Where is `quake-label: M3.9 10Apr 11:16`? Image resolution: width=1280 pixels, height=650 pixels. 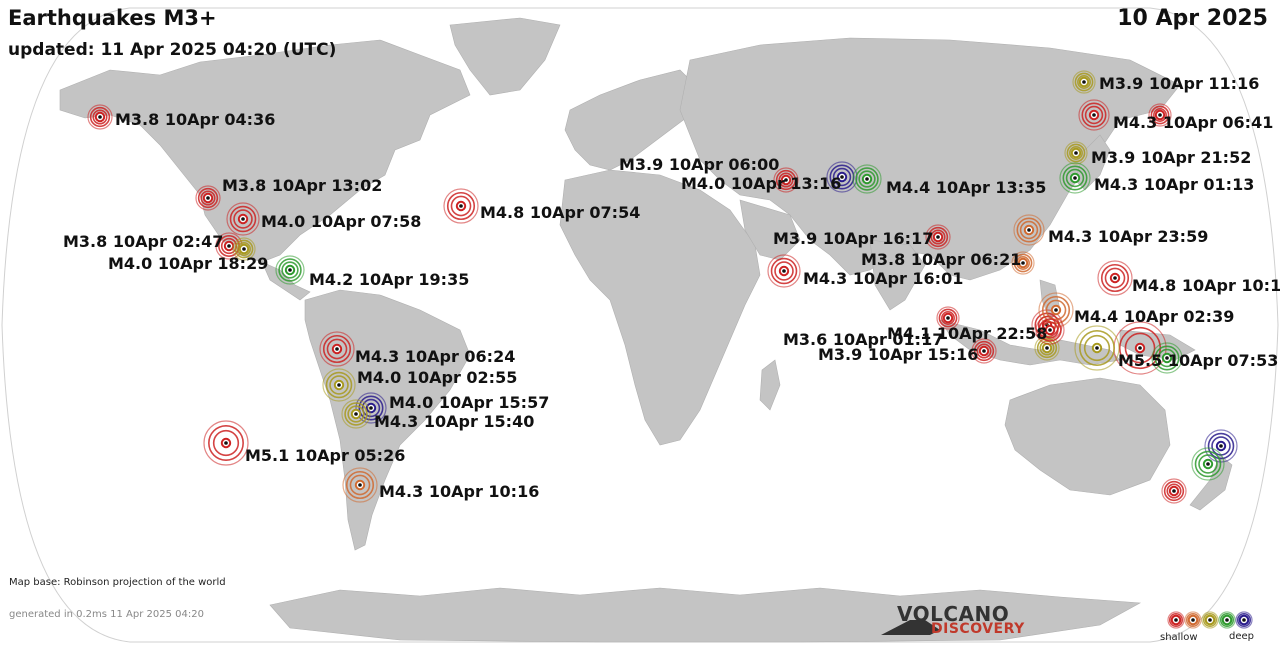
quake-label: M3.9 10Apr 11:16 is located at coordinates (1179, 83).